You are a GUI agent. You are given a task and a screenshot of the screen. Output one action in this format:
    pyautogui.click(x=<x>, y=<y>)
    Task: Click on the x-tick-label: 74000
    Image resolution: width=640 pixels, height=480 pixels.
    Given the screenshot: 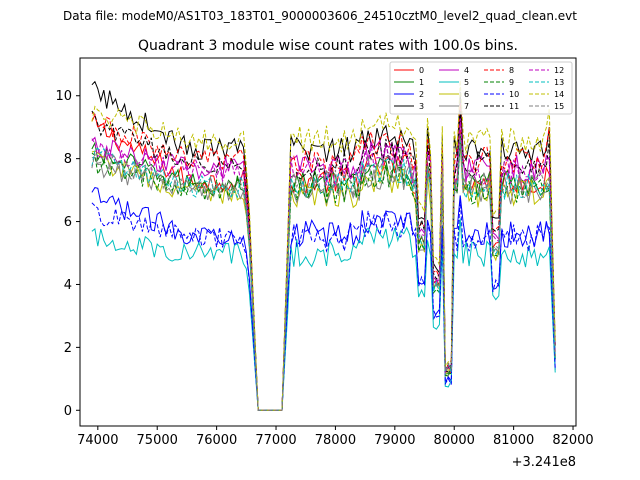 What is the action you would take?
    pyautogui.click(x=97, y=440)
    